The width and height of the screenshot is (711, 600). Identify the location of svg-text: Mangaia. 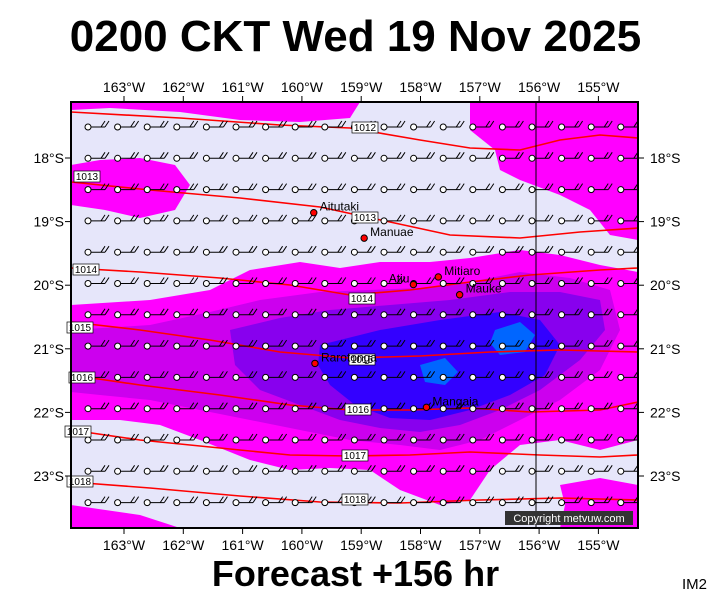
(455, 401).